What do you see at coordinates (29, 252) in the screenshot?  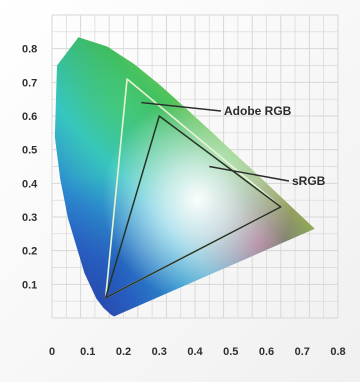 I see `y-tick-label-1: 0.2` at bounding box center [29, 252].